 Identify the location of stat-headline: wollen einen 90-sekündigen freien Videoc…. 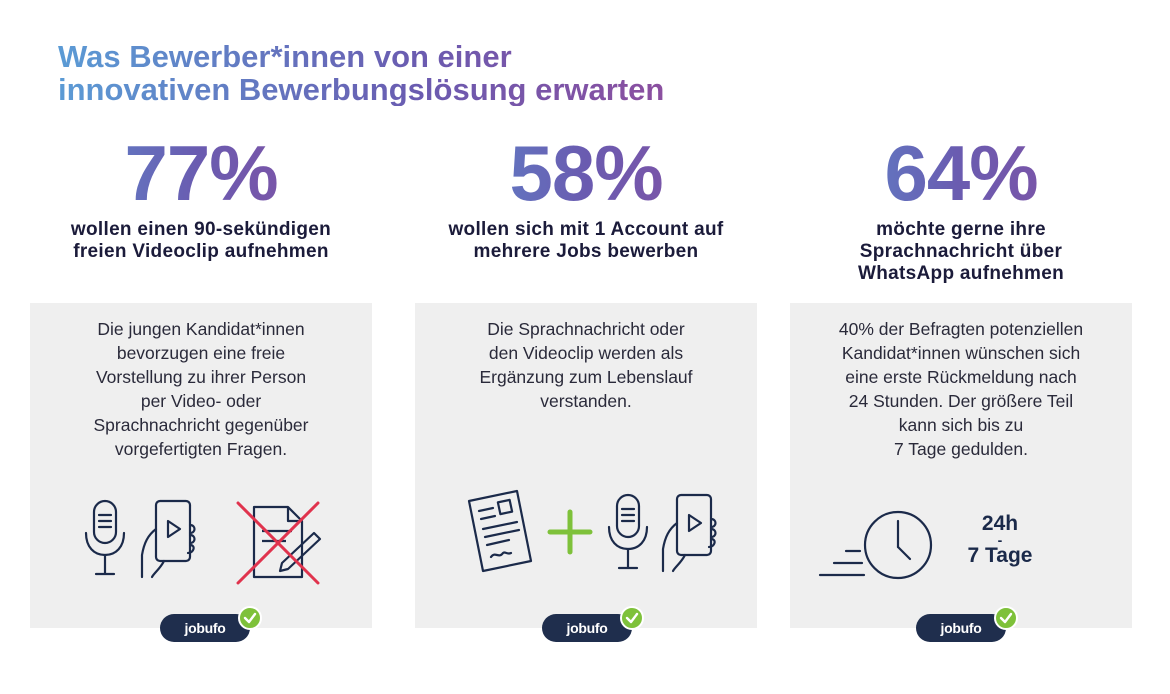
(201, 241).